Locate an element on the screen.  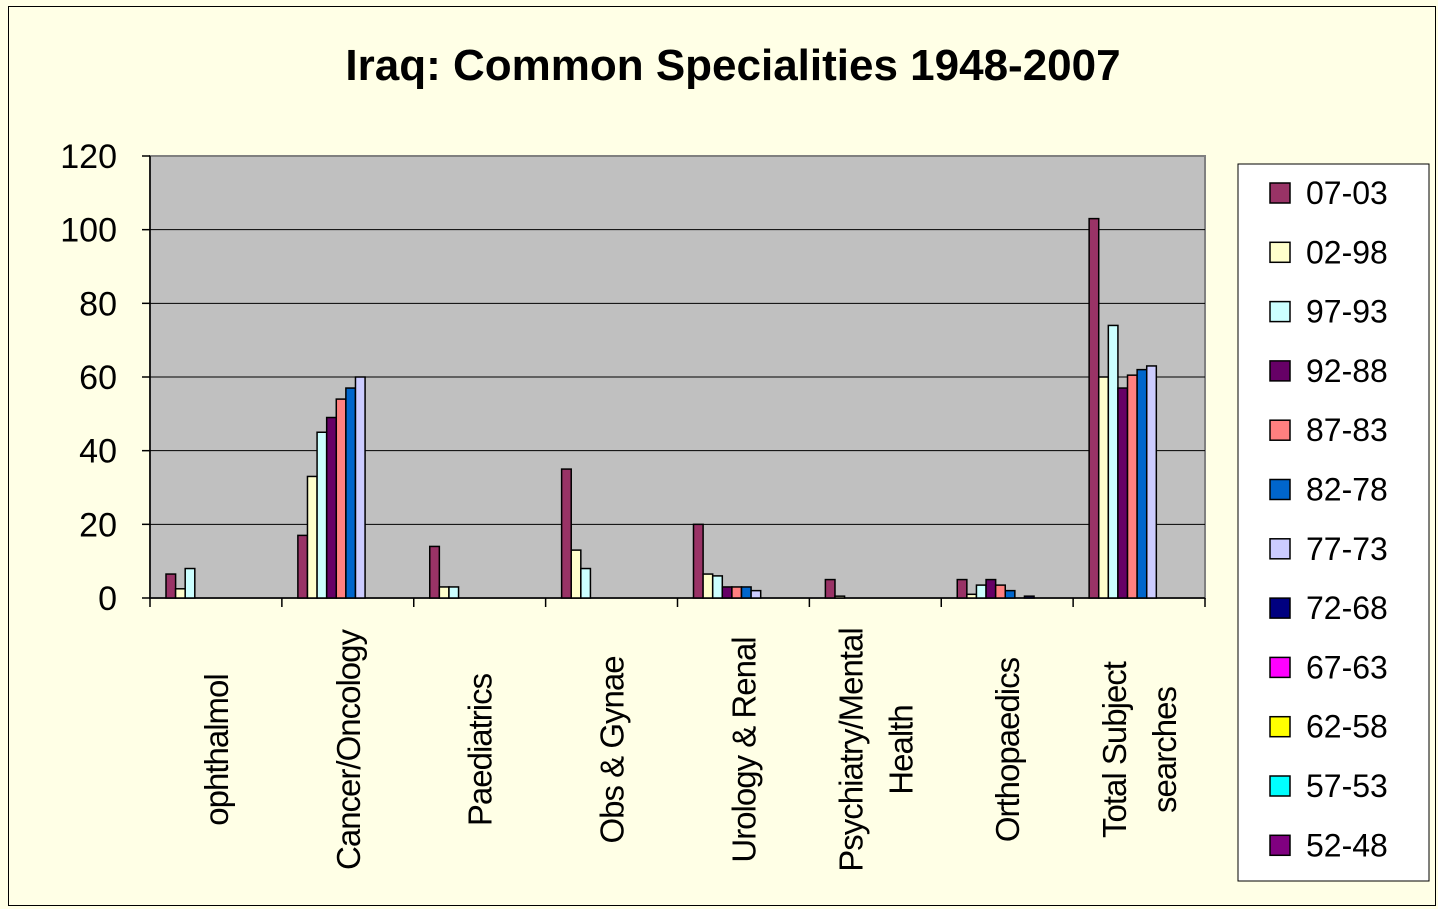
legend-box is located at coordinates (1333, 522).